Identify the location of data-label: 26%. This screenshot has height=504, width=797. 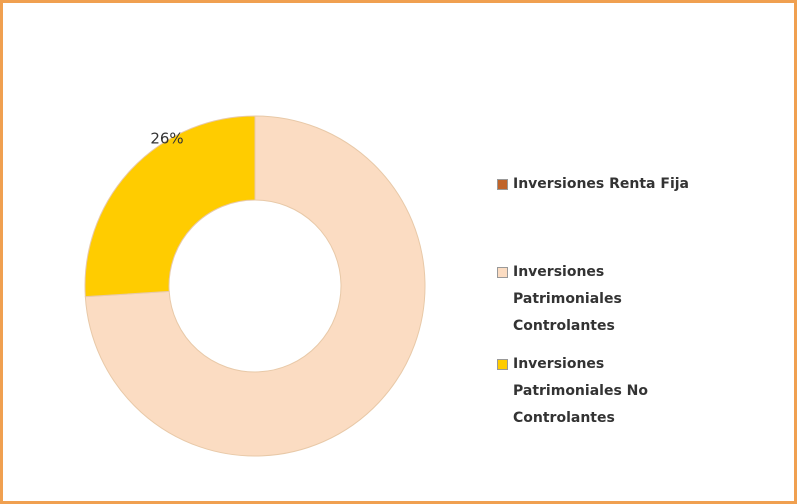
(166, 139).